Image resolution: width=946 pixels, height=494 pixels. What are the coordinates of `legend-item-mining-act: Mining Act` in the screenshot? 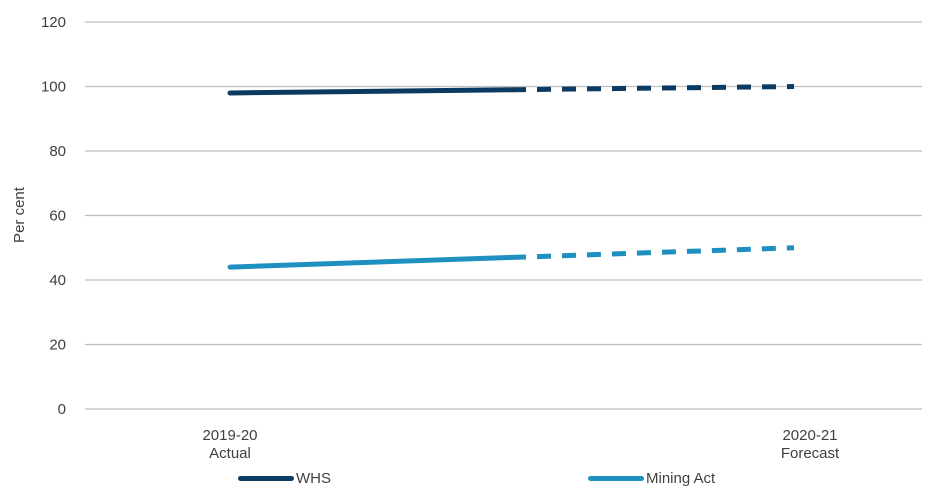 It's located at (651, 478).